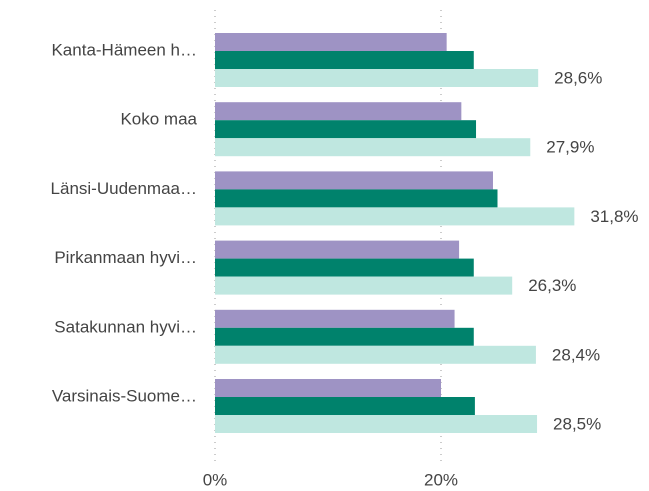  What do you see at coordinates (552, 285) in the screenshot?
I see `value-label: 26,3%` at bounding box center [552, 285].